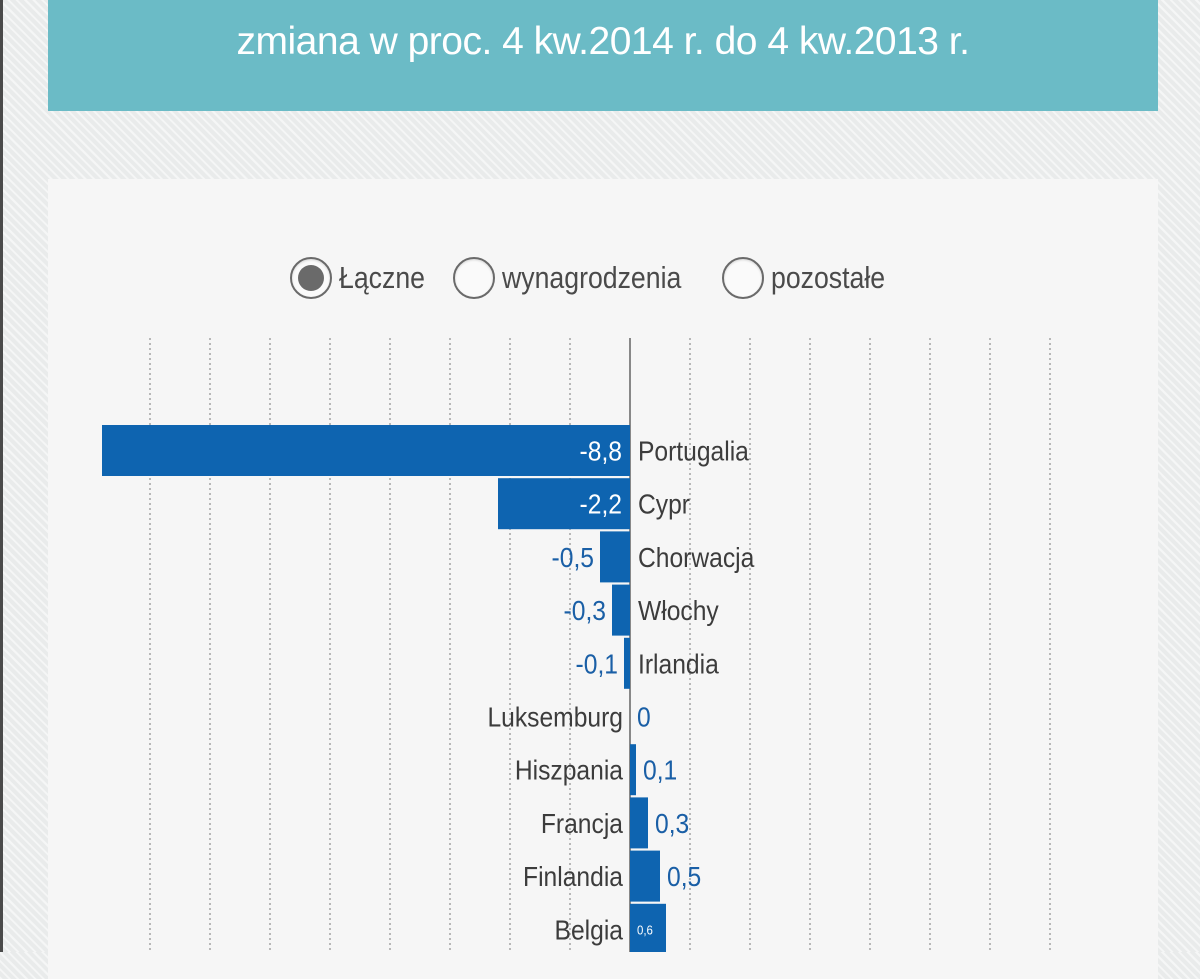 The width and height of the screenshot is (1200, 979). I want to click on value-label: 0,3, so click(672, 823).